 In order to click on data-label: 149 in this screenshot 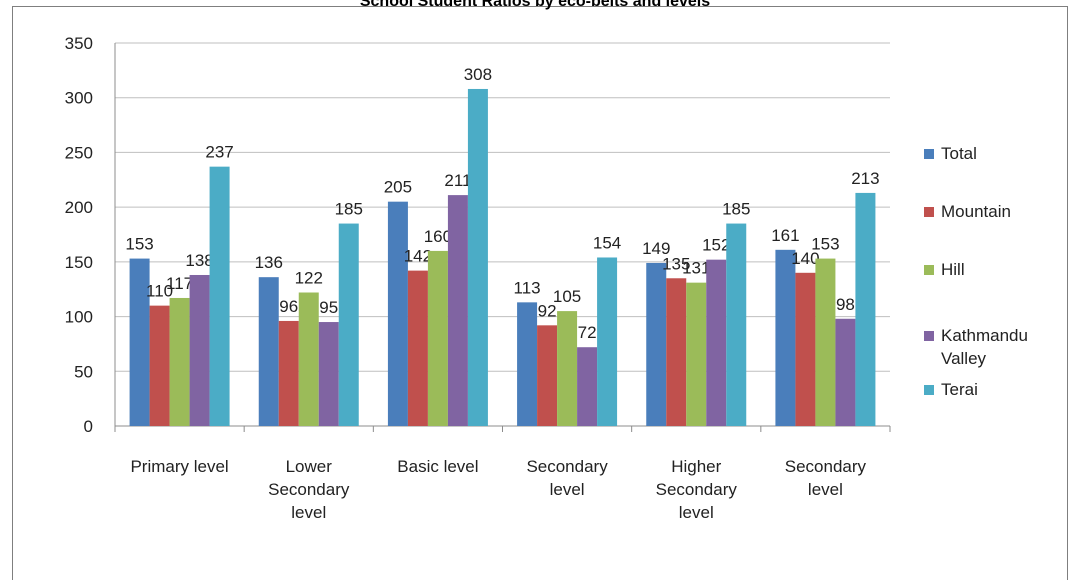, I will do `click(656, 248)`.